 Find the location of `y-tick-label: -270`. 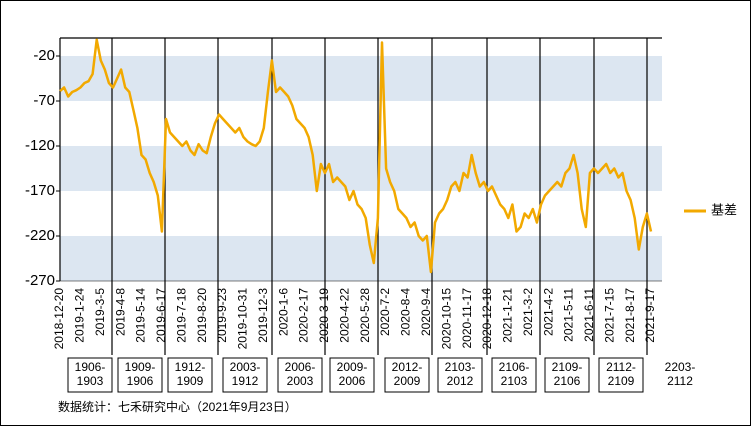

y-tick-label: -270 is located at coordinates (40, 280).